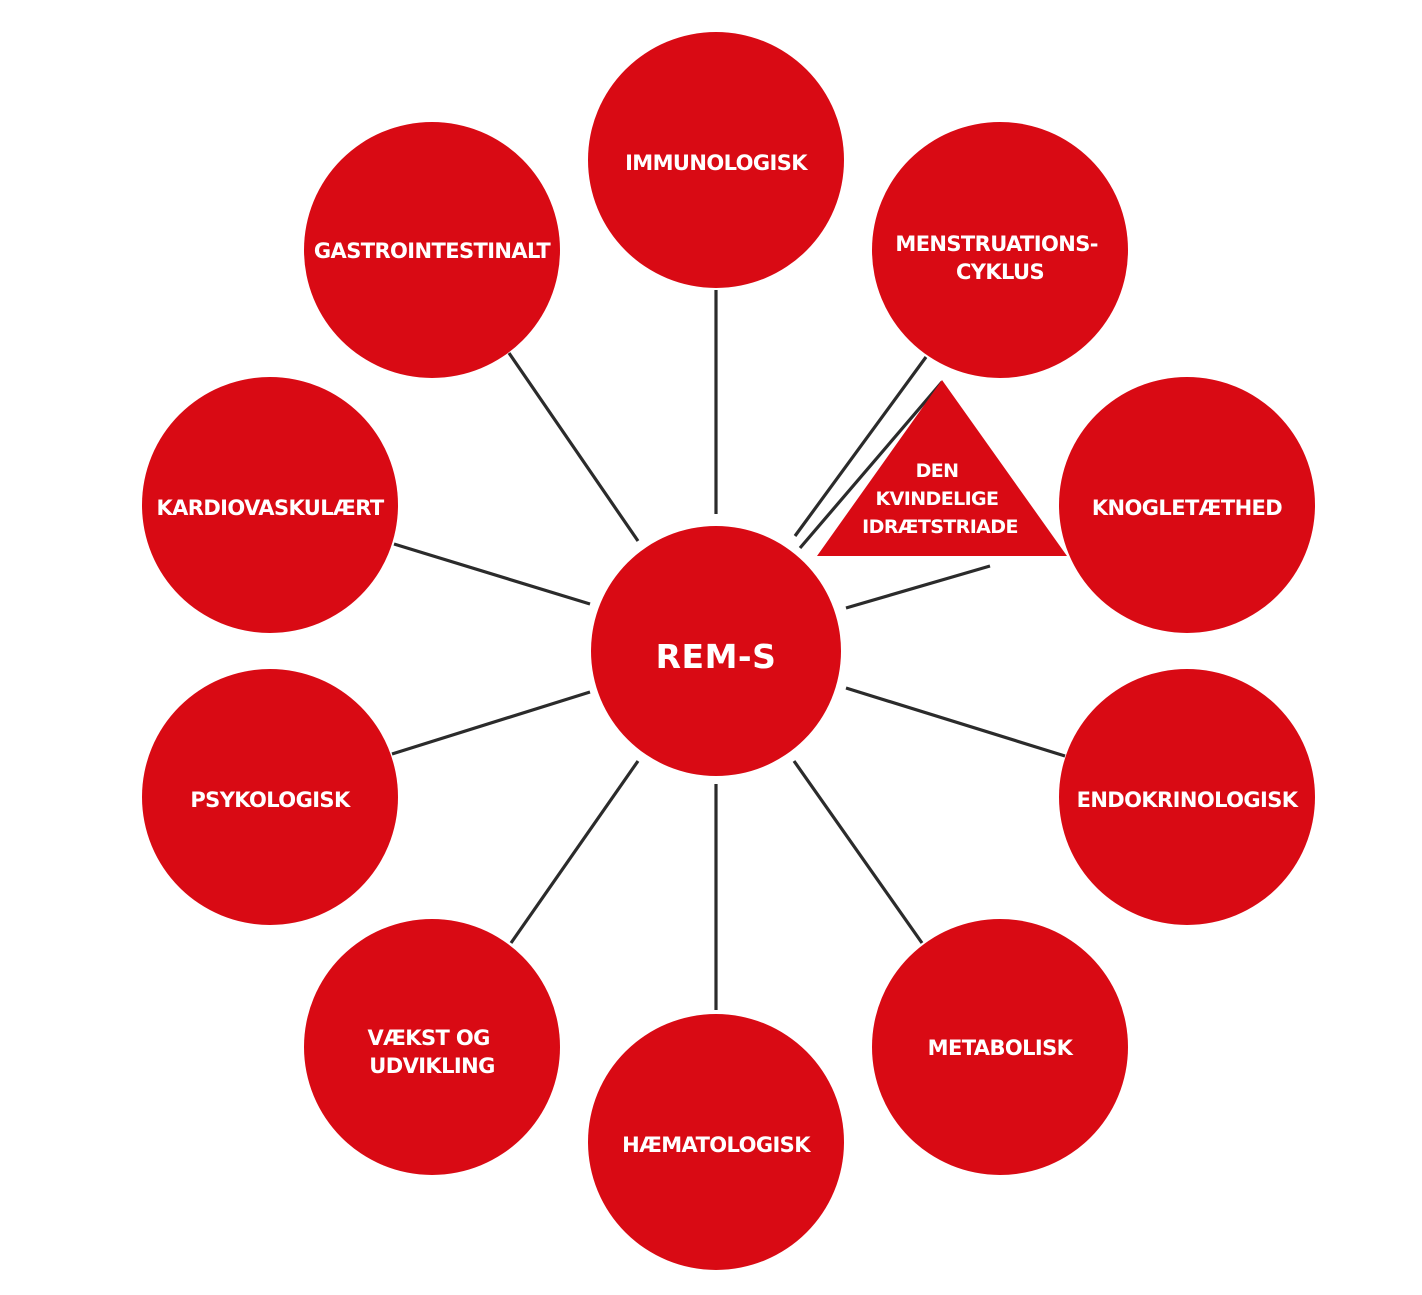  I want to click on connector-endokrinologisk, so click(955, 722).